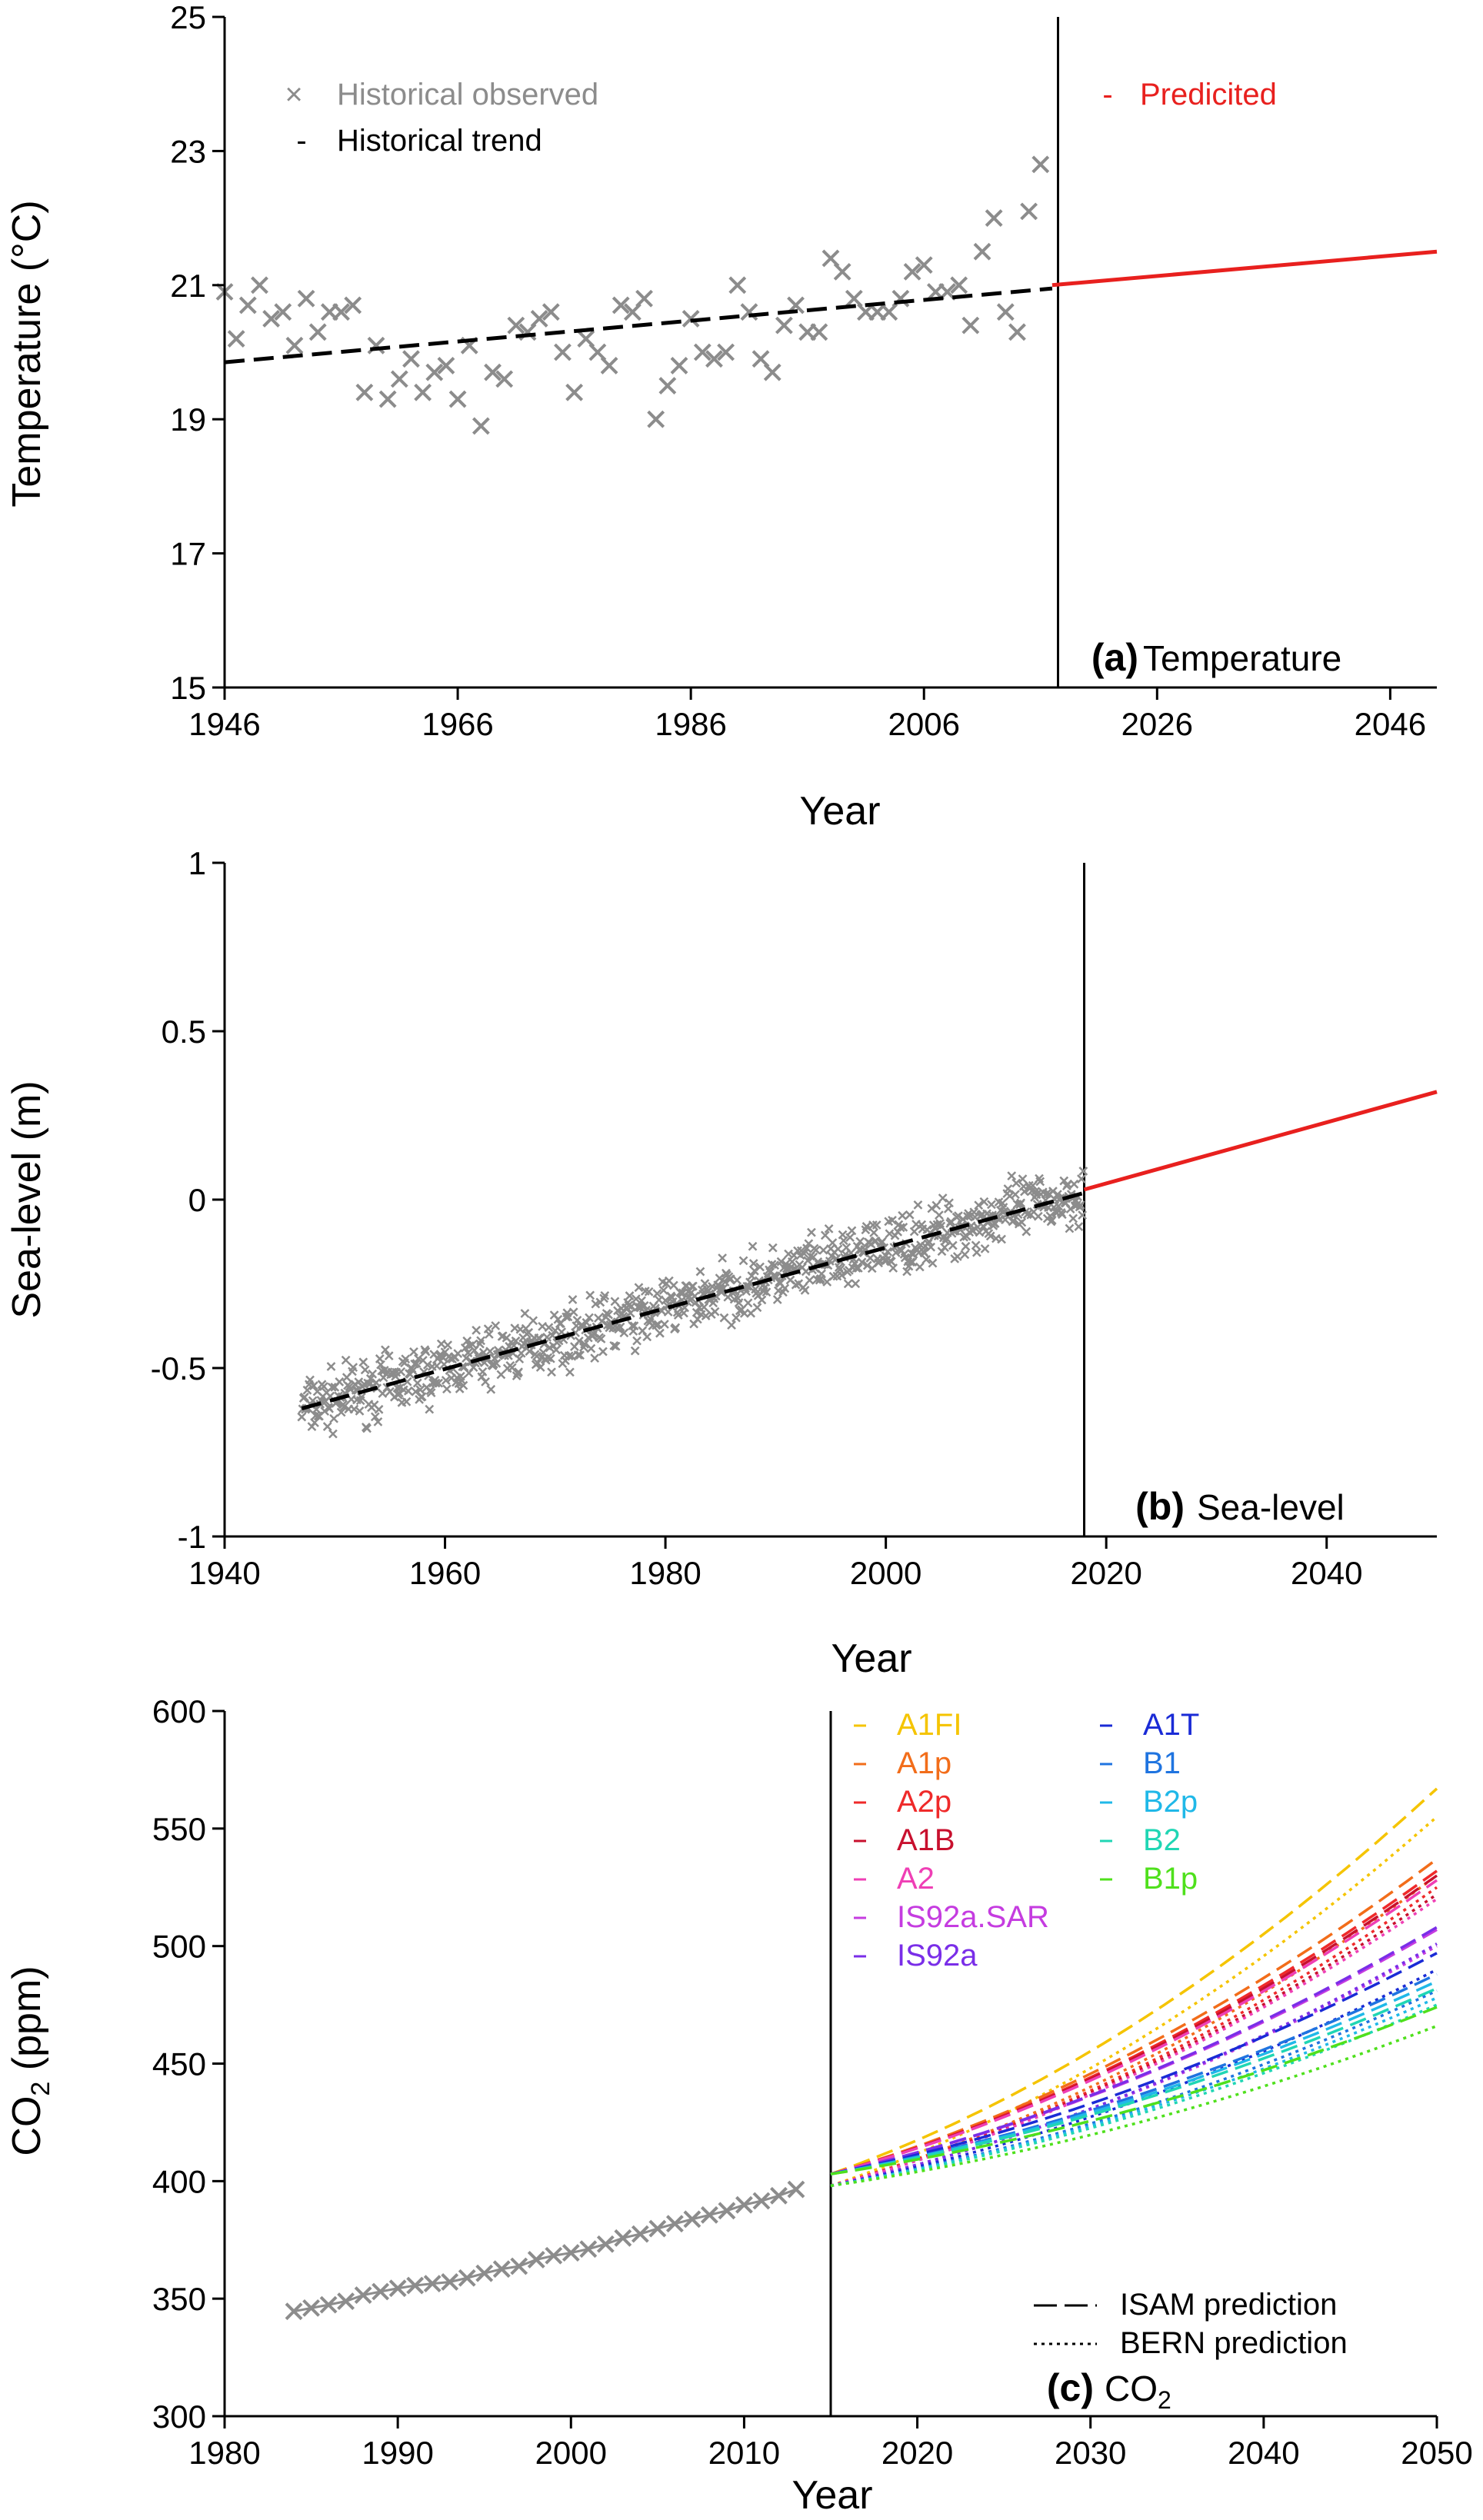 The width and height of the screenshot is (1483, 2520). What do you see at coordinates (929, 1725) in the screenshot?
I see `co2-legend-label: A1FI` at bounding box center [929, 1725].